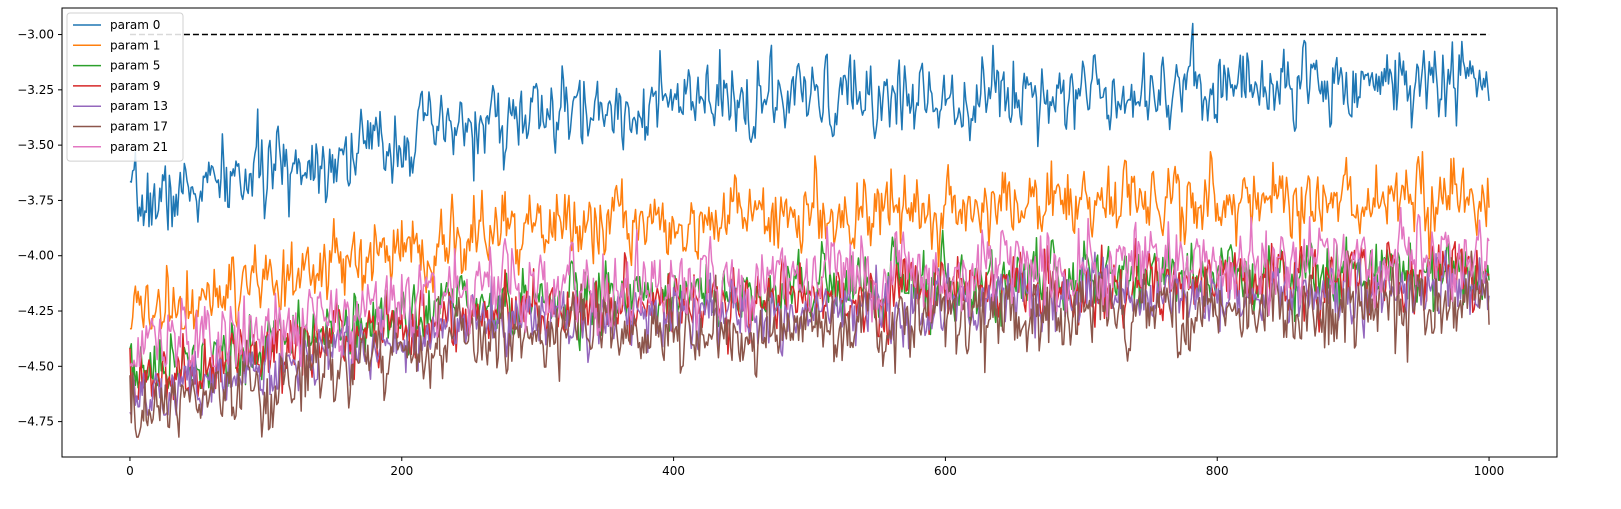 The height and width of the screenshot is (509, 1621). I want to click on y-tick-label: −3.75, so click(35, 200).